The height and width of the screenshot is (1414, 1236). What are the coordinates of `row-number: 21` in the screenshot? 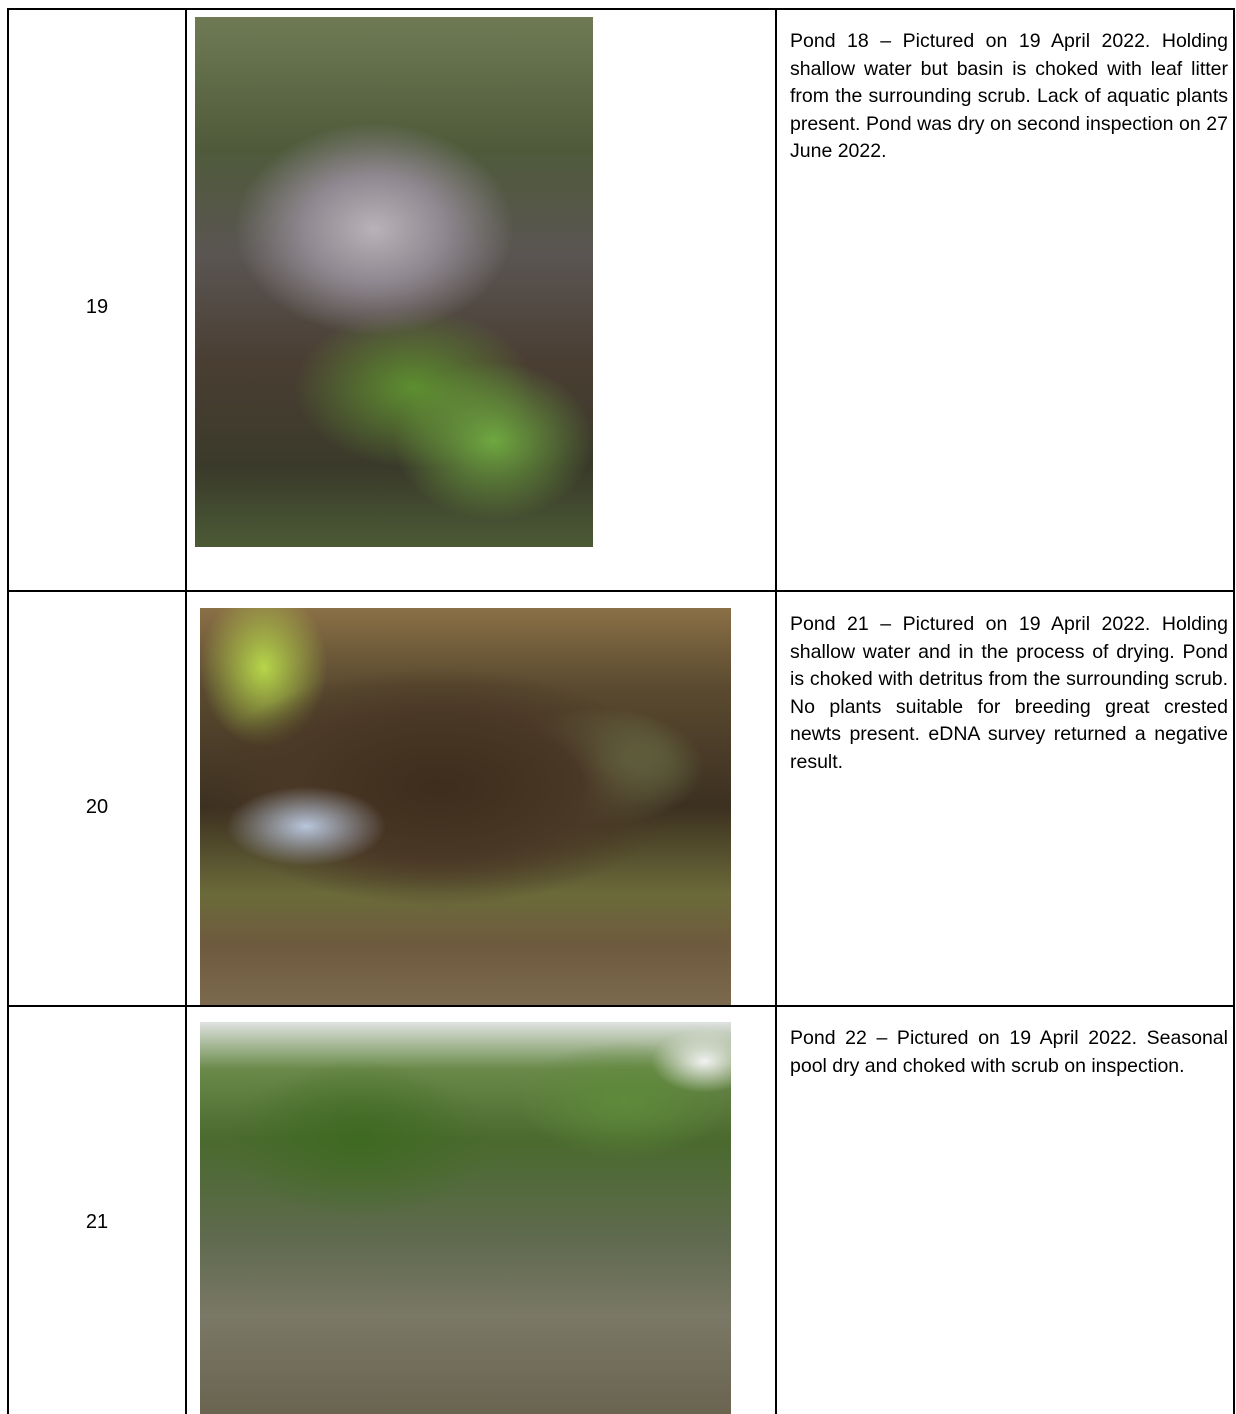 It's located at (97, 1222).